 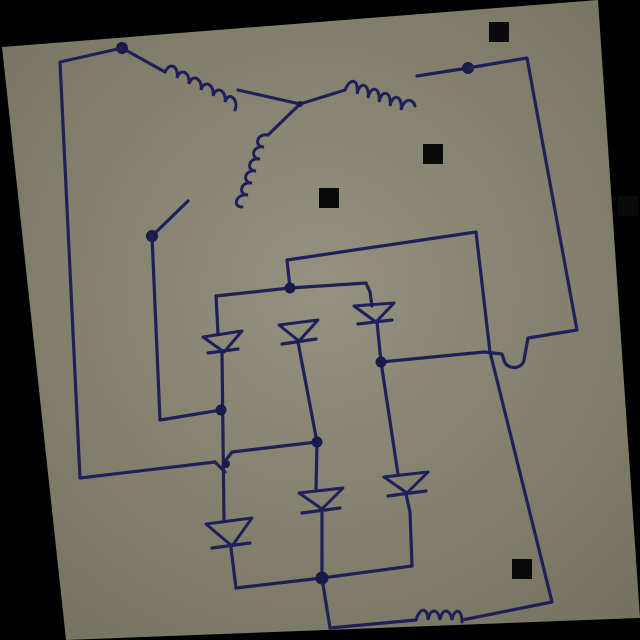 What do you see at coordinates (226, 170) in the screenshot?
I see `winding-middle` at bounding box center [226, 170].